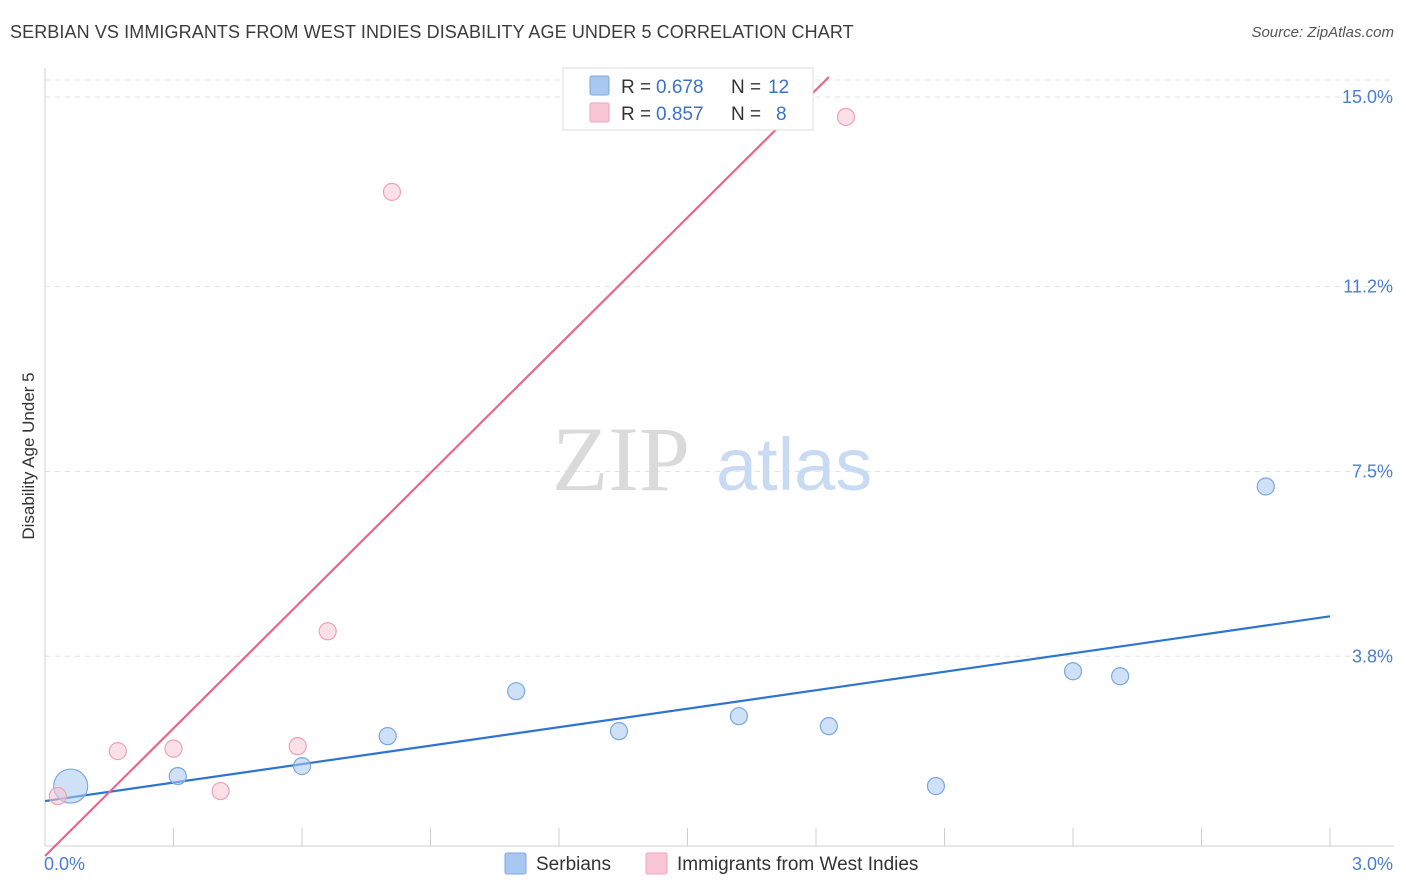  What do you see at coordinates (1322, 32) in the screenshot?
I see `source-label: Source: ZipAtlas.com` at bounding box center [1322, 32].